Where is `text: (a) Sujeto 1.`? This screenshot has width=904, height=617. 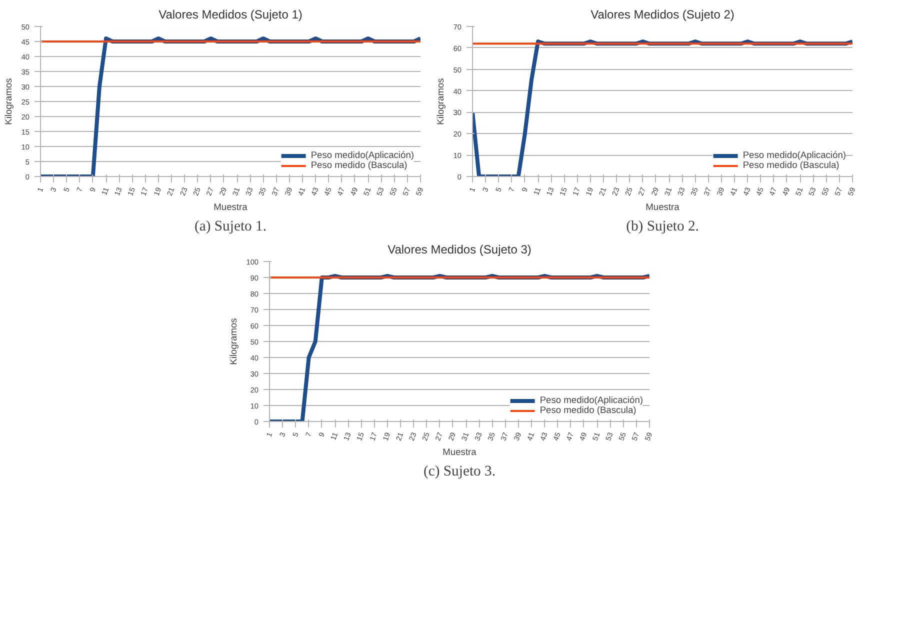 text: (a) Sujeto 1. is located at coordinates (230, 226).